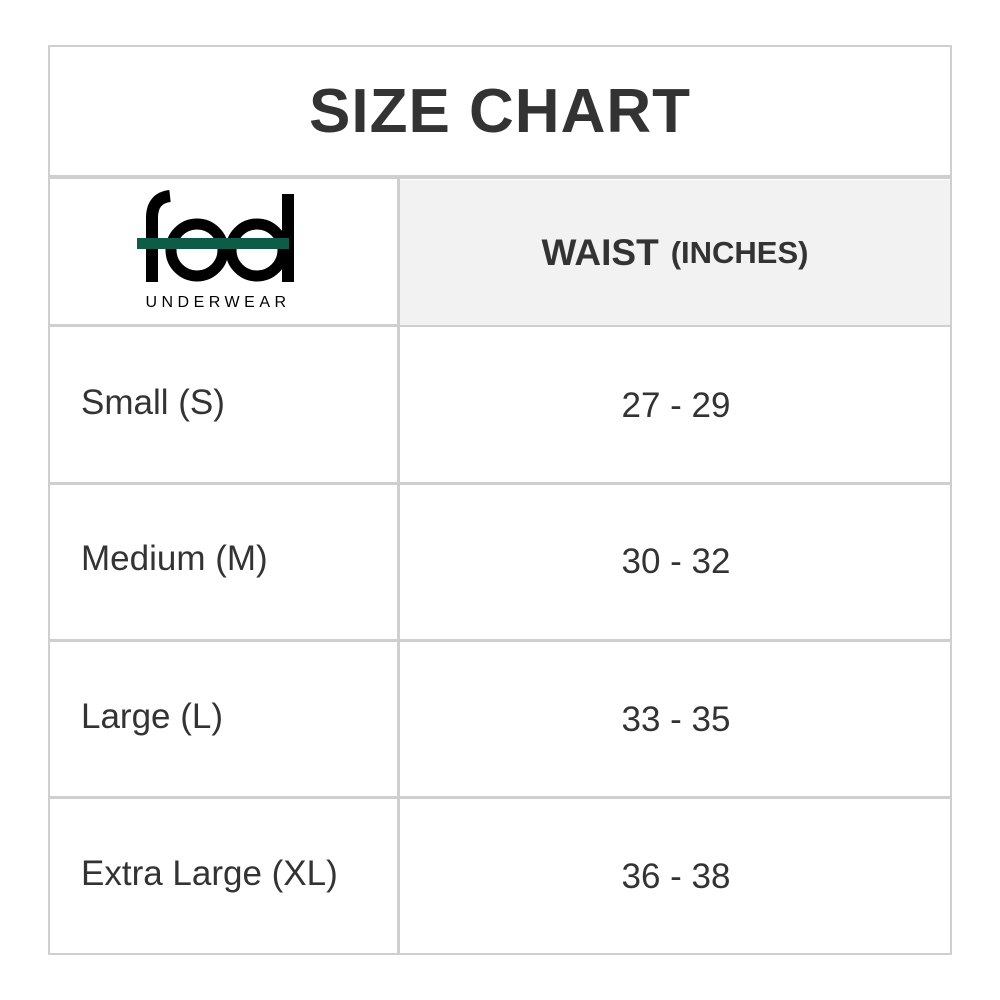  What do you see at coordinates (153, 402) in the screenshot?
I see `size-label: Small (S)` at bounding box center [153, 402].